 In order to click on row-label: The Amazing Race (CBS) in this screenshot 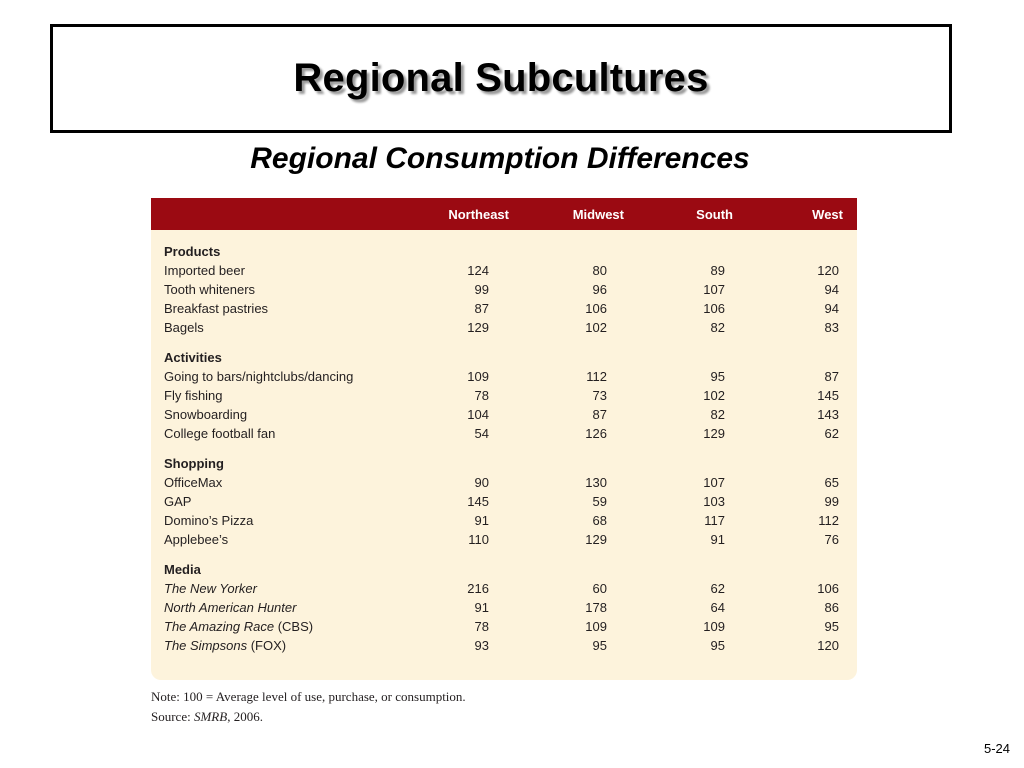, I will do `click(238, 626)`.